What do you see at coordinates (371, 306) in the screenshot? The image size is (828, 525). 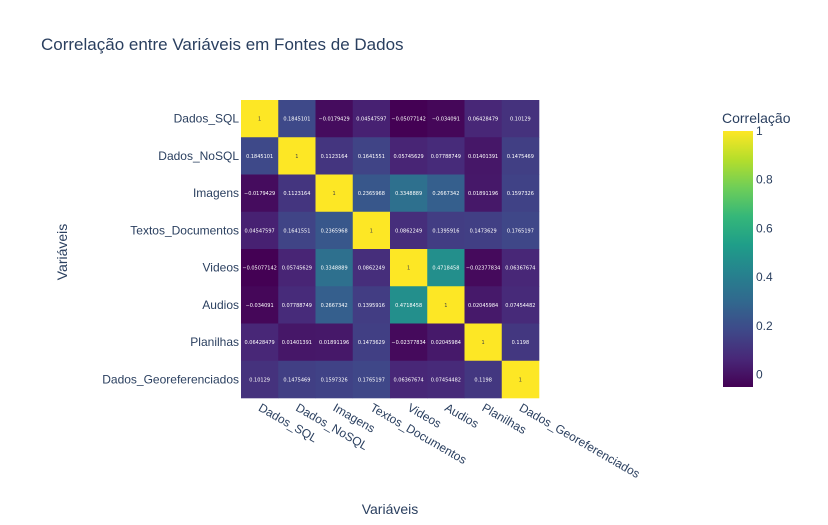 I see `heatmap-cell-label: 0.1395916` at bounding box center [371, 306].